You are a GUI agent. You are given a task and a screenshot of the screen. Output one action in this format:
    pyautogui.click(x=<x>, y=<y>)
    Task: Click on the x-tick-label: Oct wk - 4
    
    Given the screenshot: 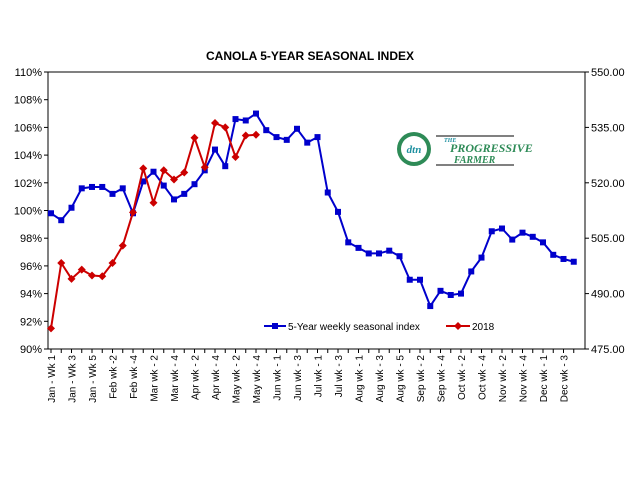 What is the action you would take?
    pyautogui.click(x=483, y=377)
    